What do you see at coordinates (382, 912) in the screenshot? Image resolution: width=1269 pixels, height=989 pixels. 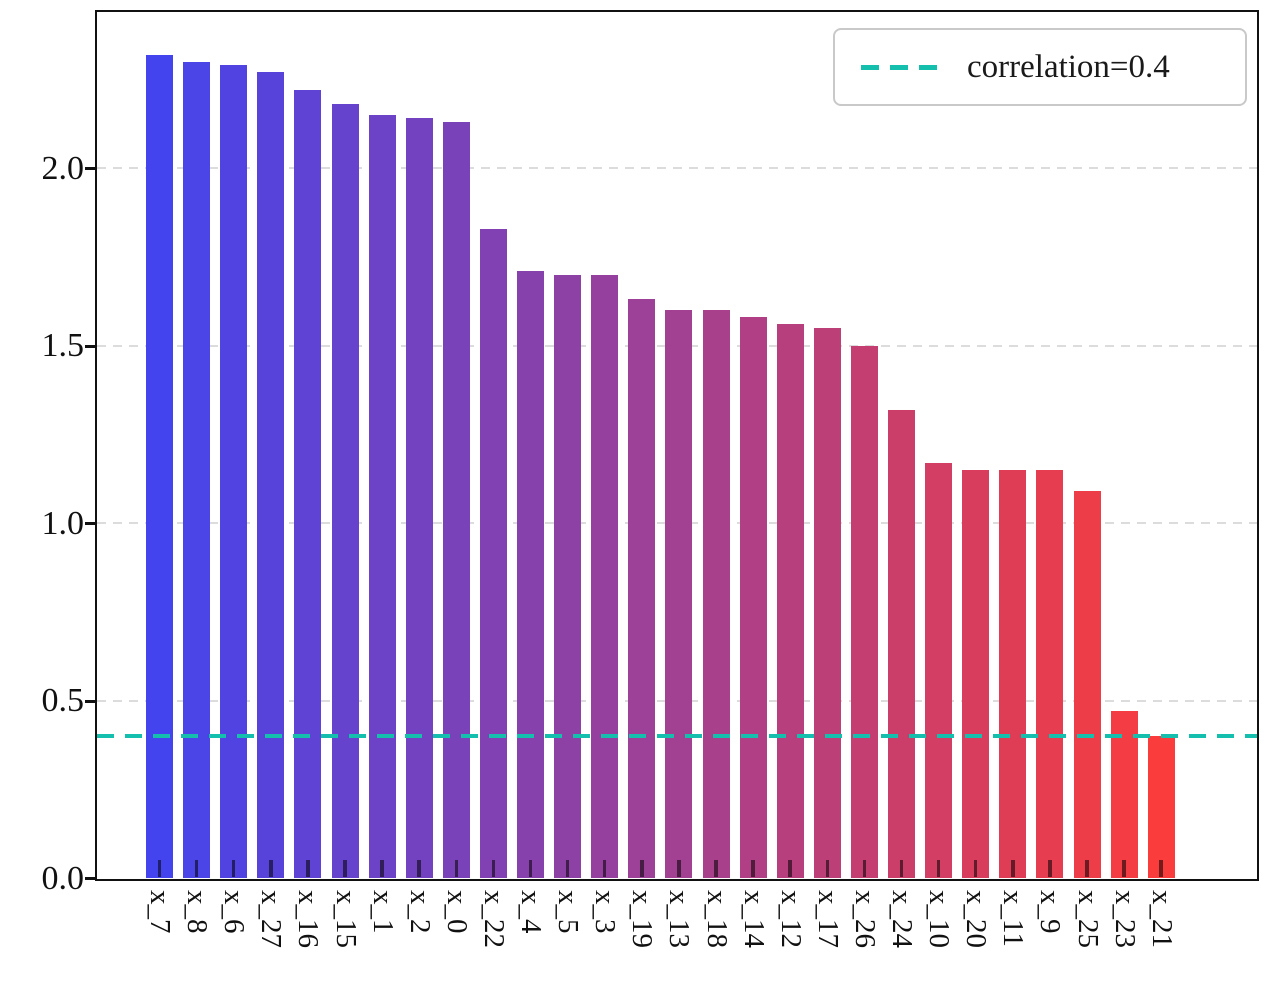 I see `x-tick-label: x_1` at bounding box center [382, 912].